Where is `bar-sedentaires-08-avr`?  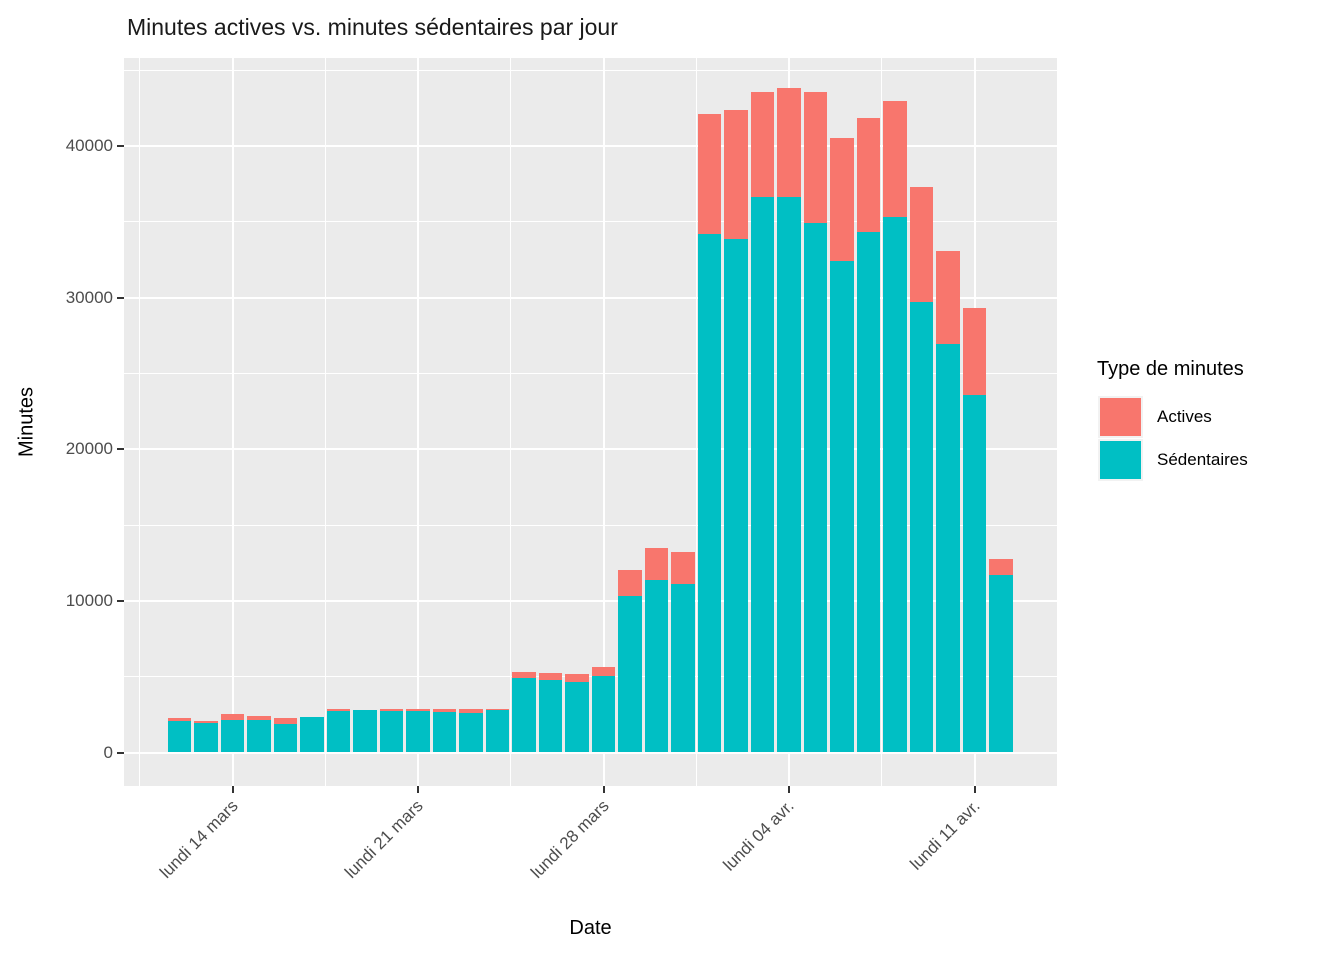
bar-sedentaires-08-avr is located at coordinates (895, 485).